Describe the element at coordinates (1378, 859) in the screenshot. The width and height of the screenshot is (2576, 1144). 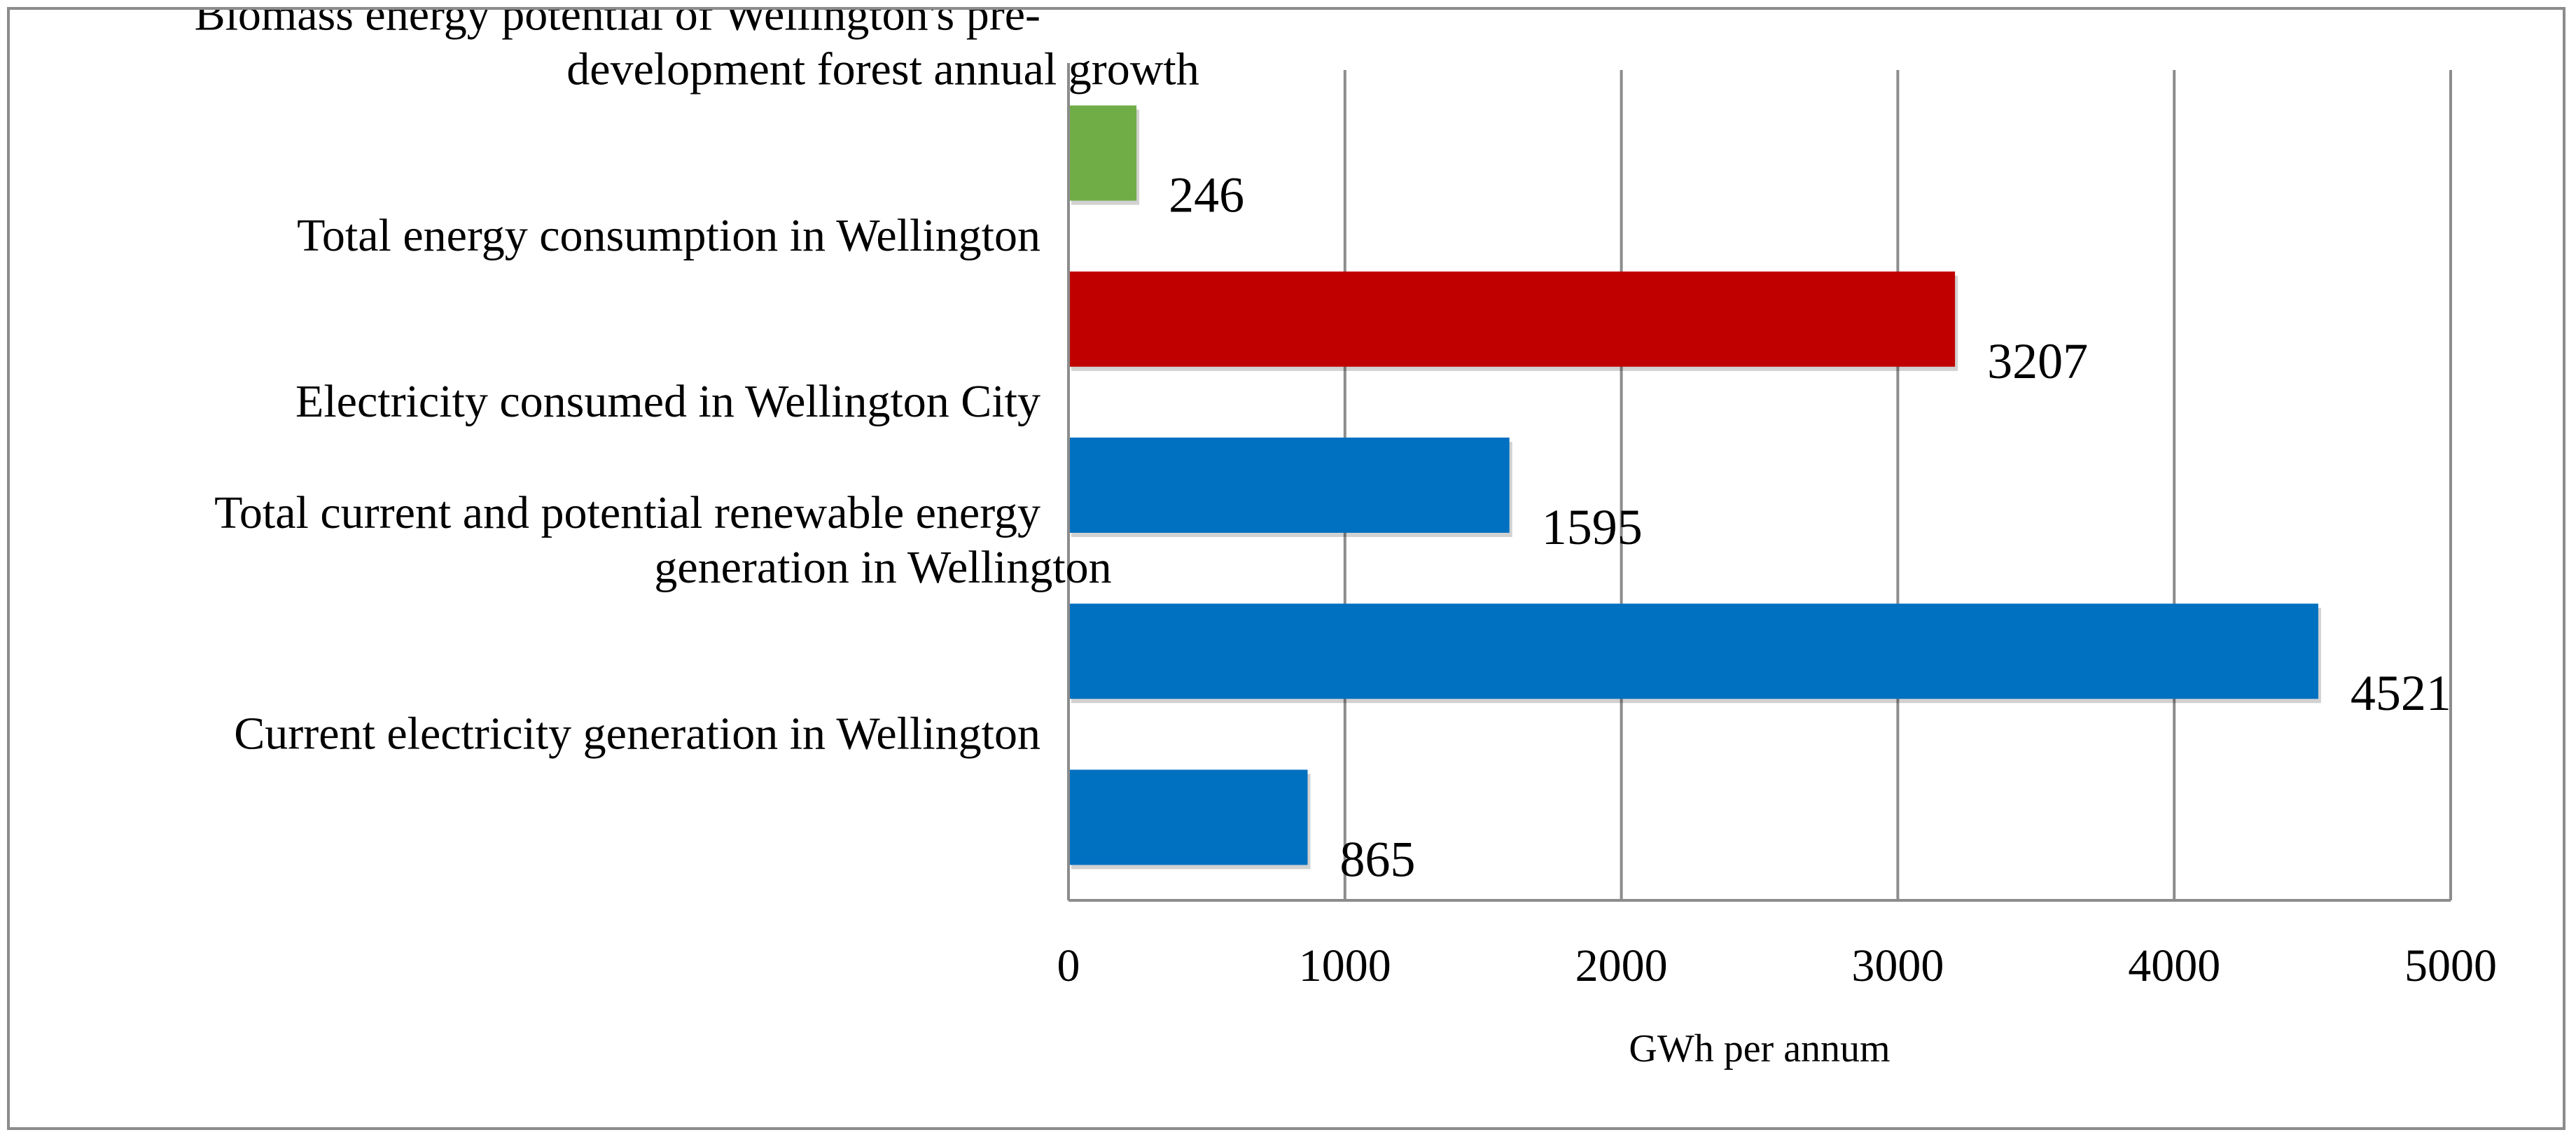
I see `value-label: 865` at that location.